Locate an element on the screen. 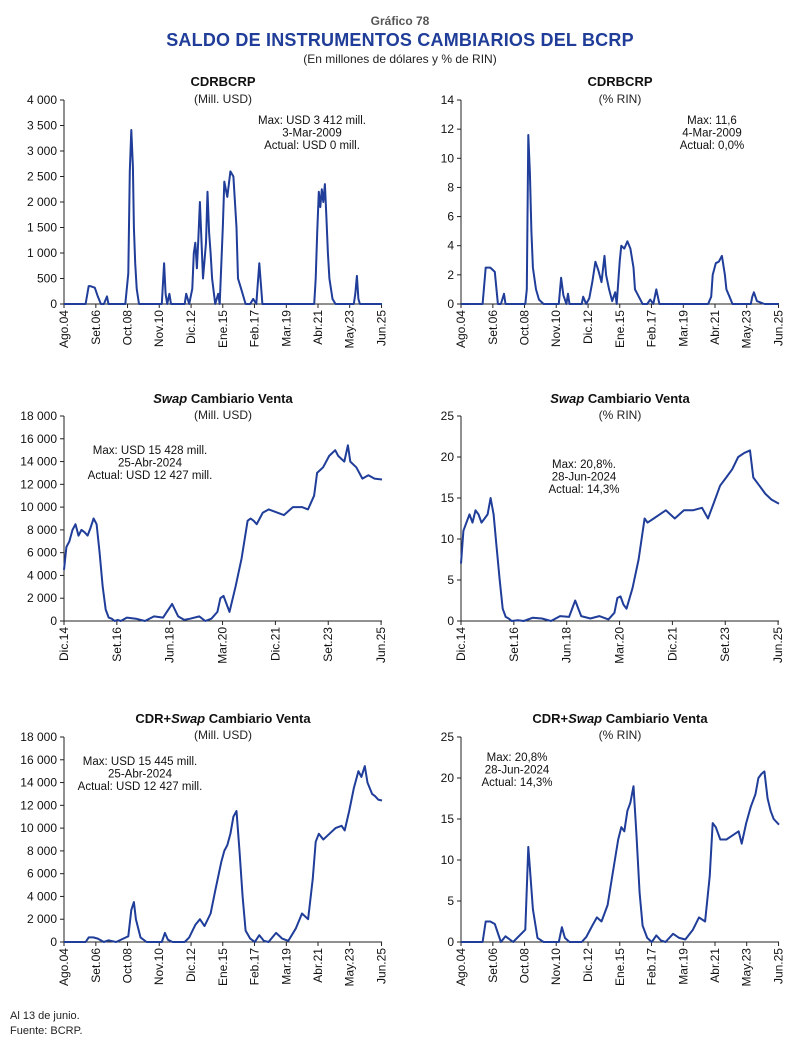 This screenshot has height=1052, width=800. chart-unit: (% RIN) is located at coordinates (620, 99).